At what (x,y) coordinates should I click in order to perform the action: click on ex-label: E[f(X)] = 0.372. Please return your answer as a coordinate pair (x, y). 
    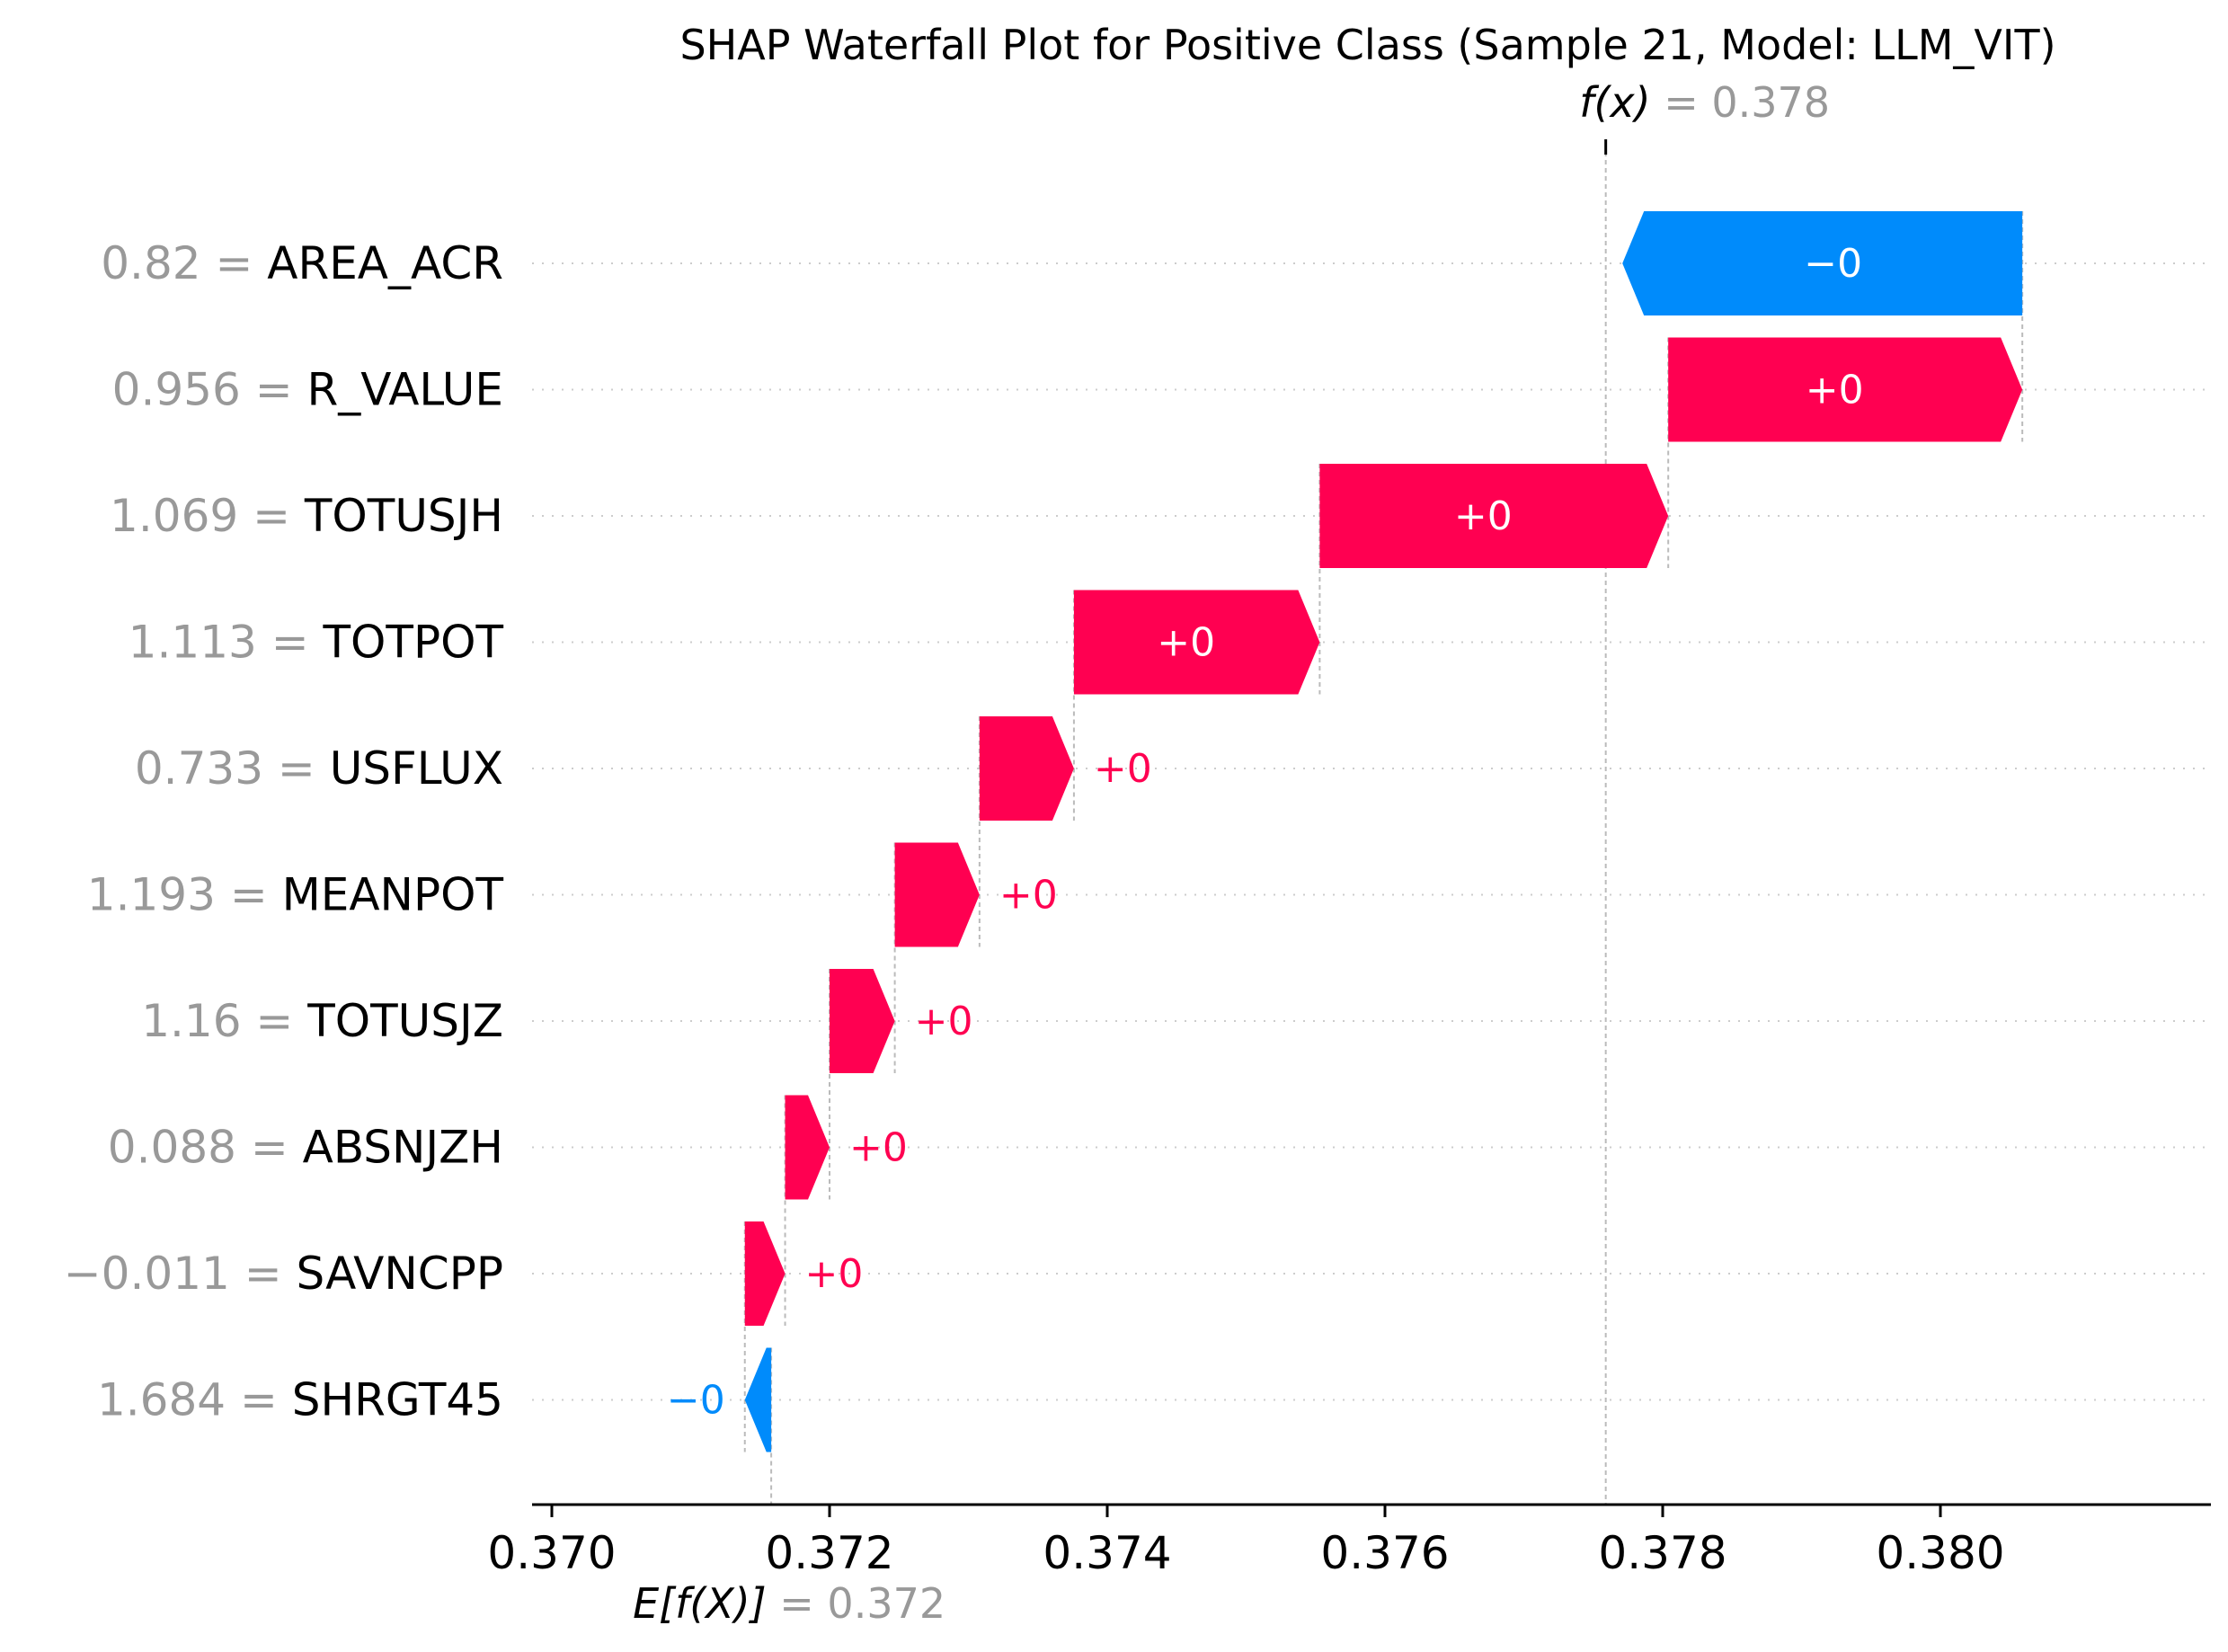
    Looking at the image, I should click on (789, 1603).